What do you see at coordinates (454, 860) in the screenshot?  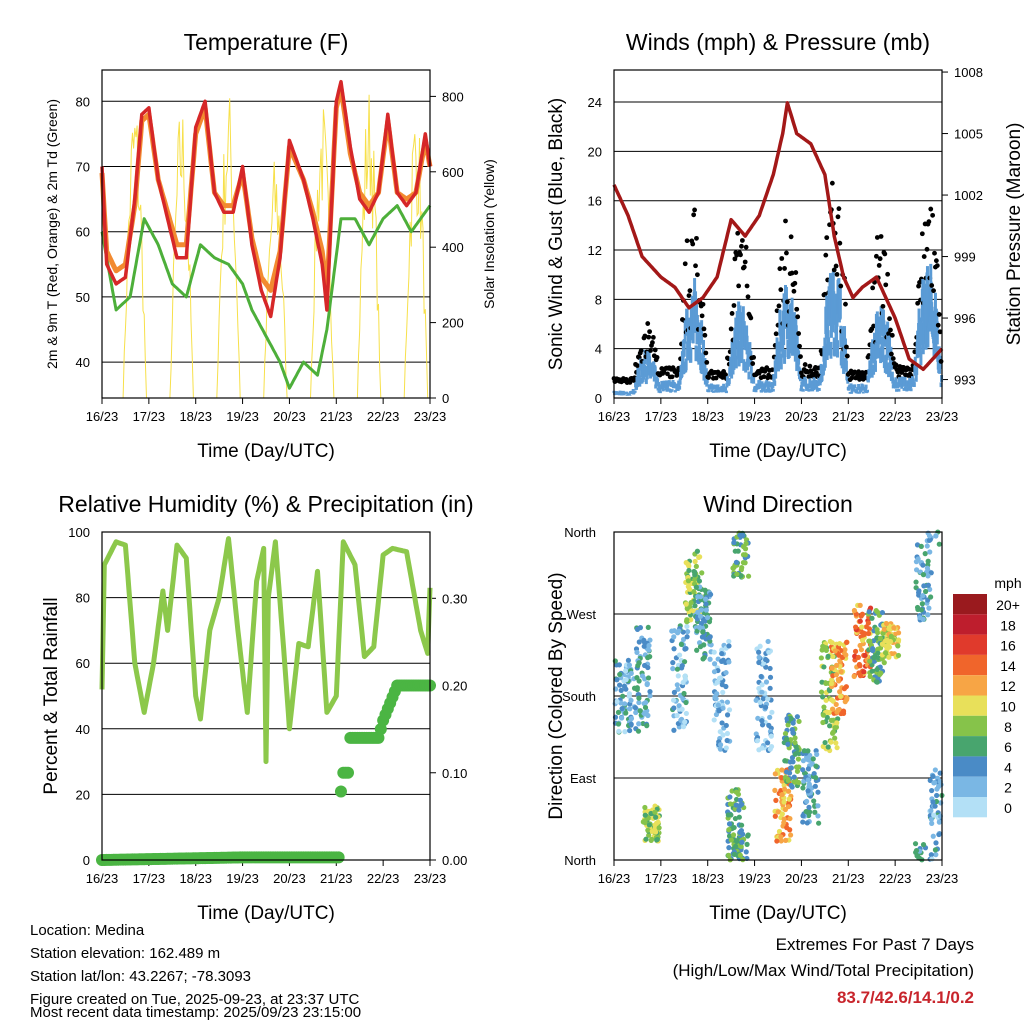 I see `y2-tick-label: 0.00` at bounding box center [454, 860].